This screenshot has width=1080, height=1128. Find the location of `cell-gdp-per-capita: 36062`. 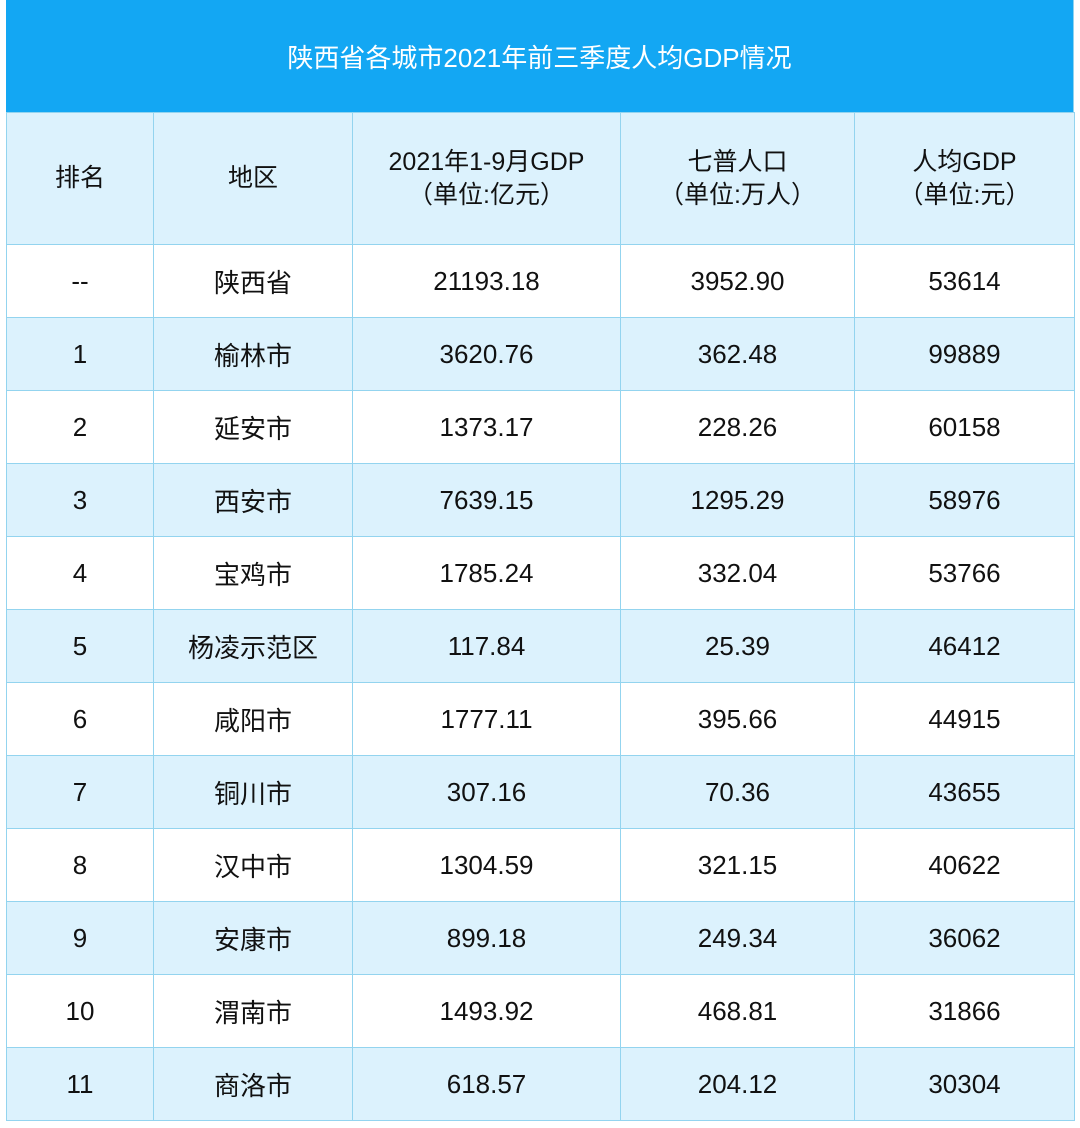

cell-gdp-per-capita: 36062 is located at coordinates (964, 938).